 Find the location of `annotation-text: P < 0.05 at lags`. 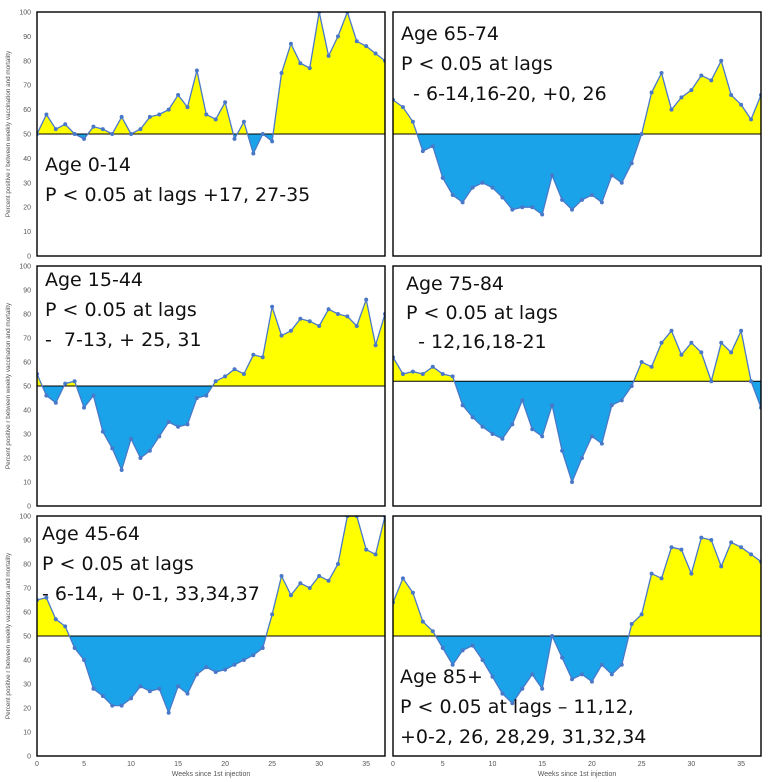

annotation-text: P < 0.05 at lags is located at coordinates (477, 64).